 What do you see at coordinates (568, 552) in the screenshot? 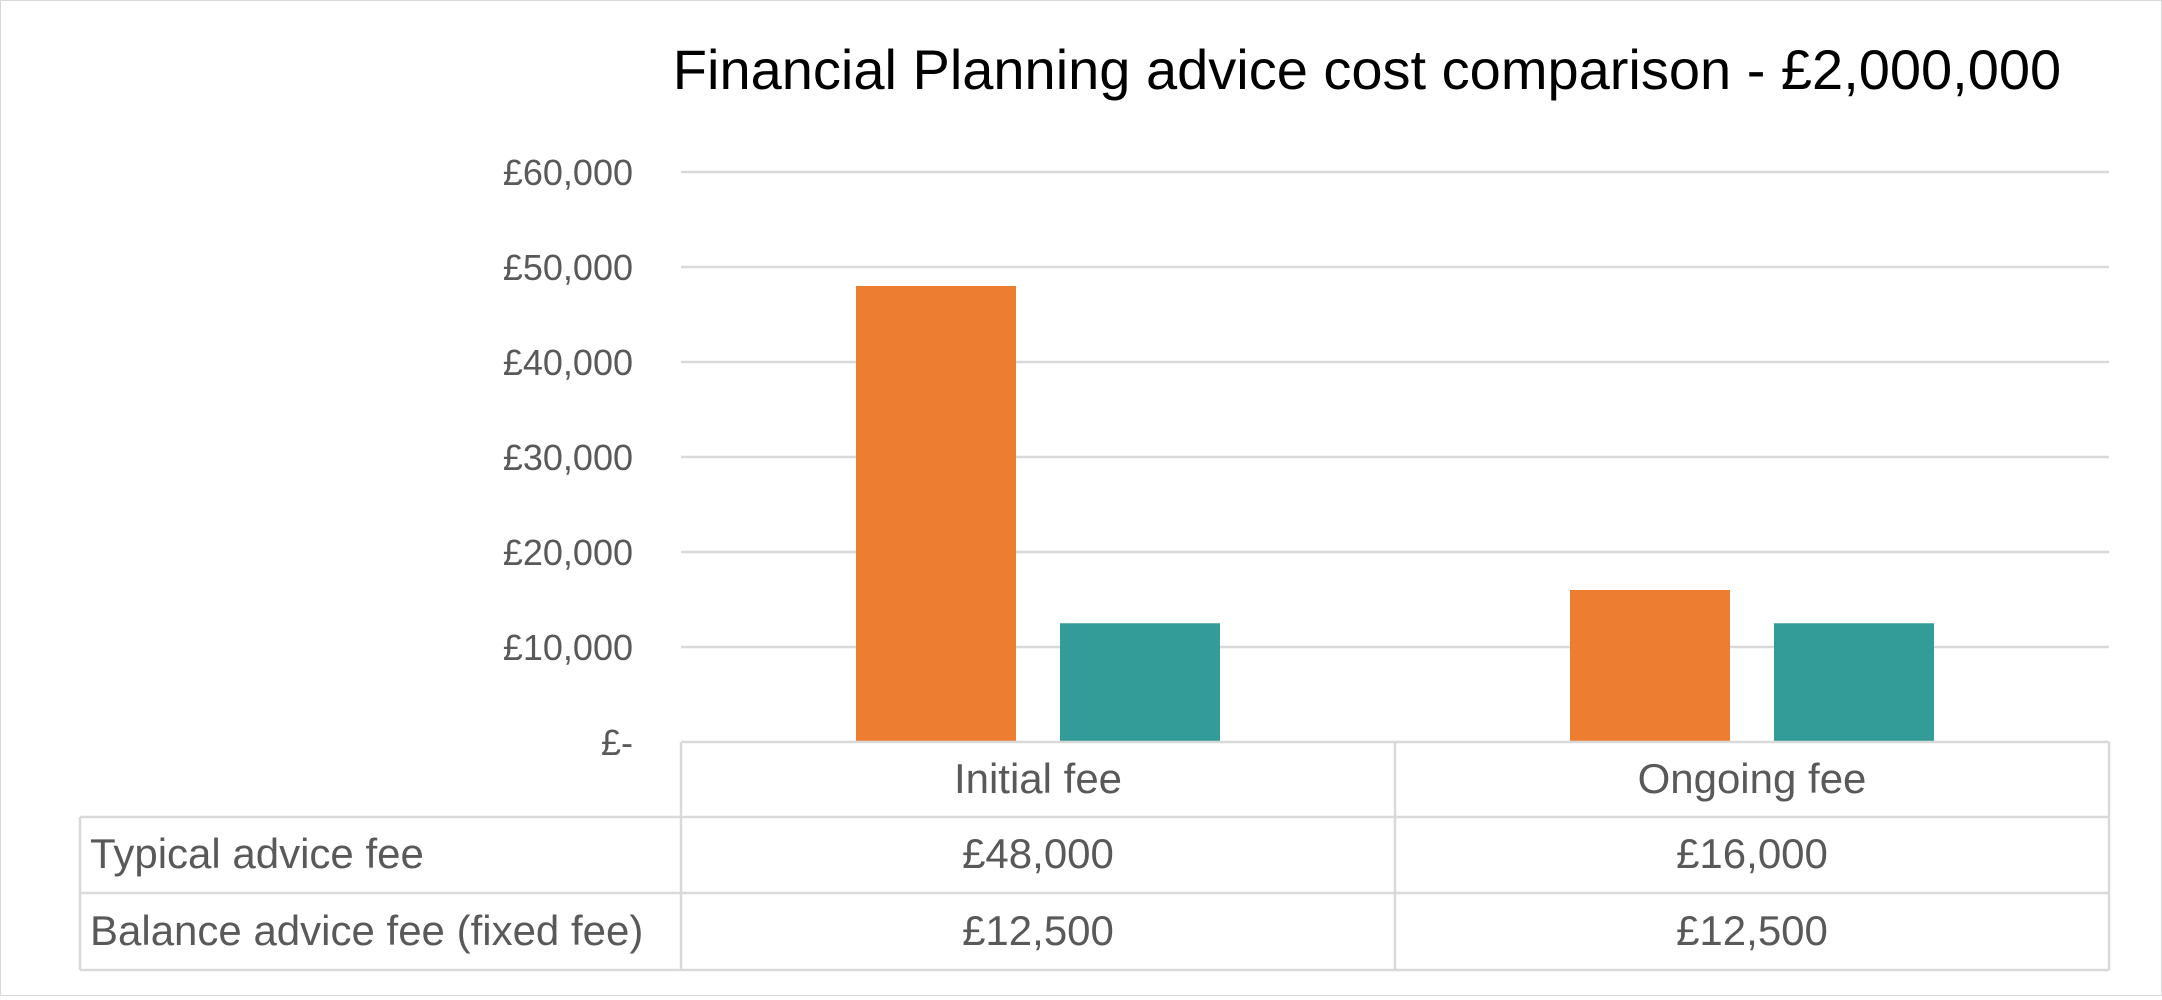
I see `y-tick-label: £20,000` at bounding box center [568, 552].